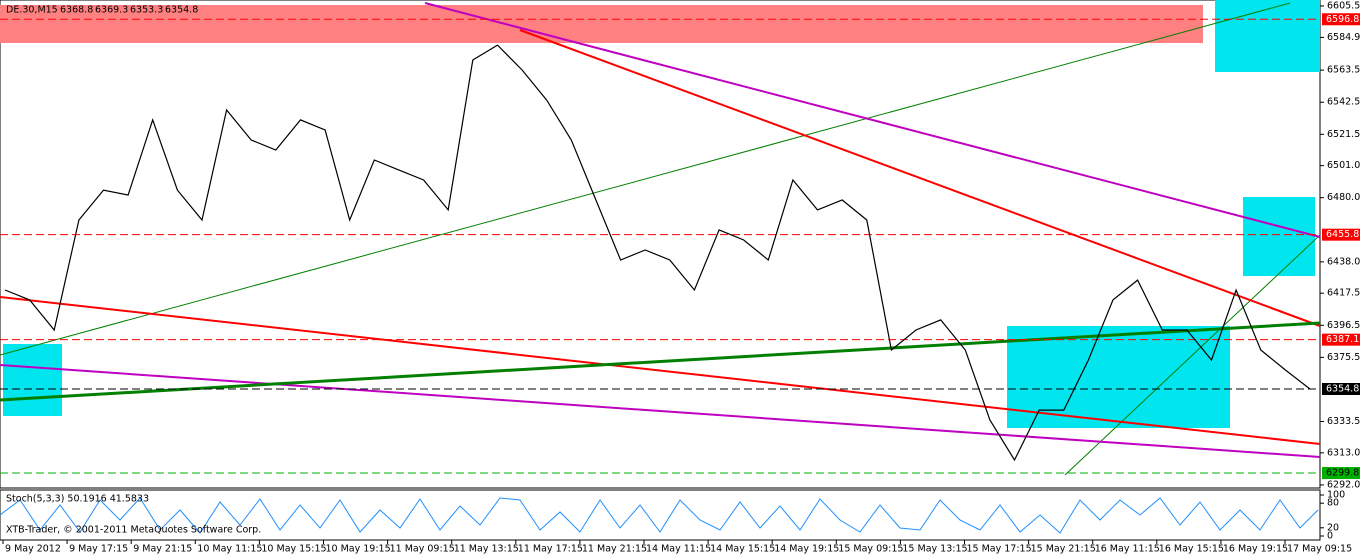 This screenshot has height=556, width=1360. I want to click on oscillator-line, so click(659, 515).